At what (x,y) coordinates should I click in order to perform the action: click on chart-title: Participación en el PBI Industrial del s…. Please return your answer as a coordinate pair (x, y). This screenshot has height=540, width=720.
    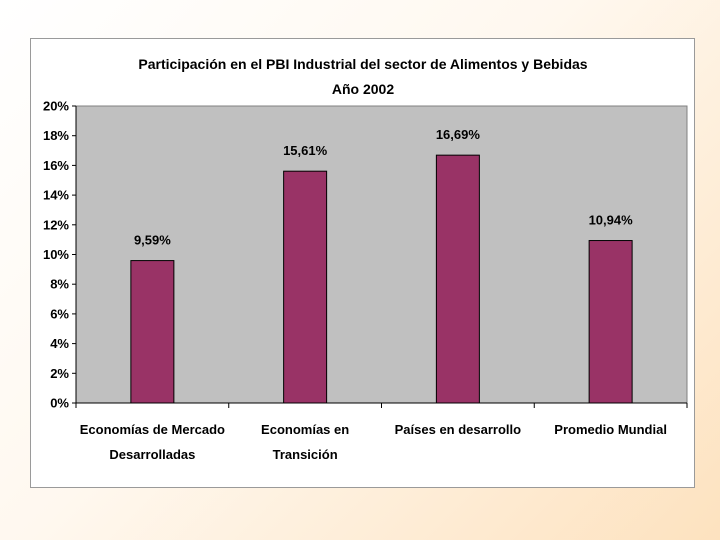
    Looking at the image, I should click on (362, 64).